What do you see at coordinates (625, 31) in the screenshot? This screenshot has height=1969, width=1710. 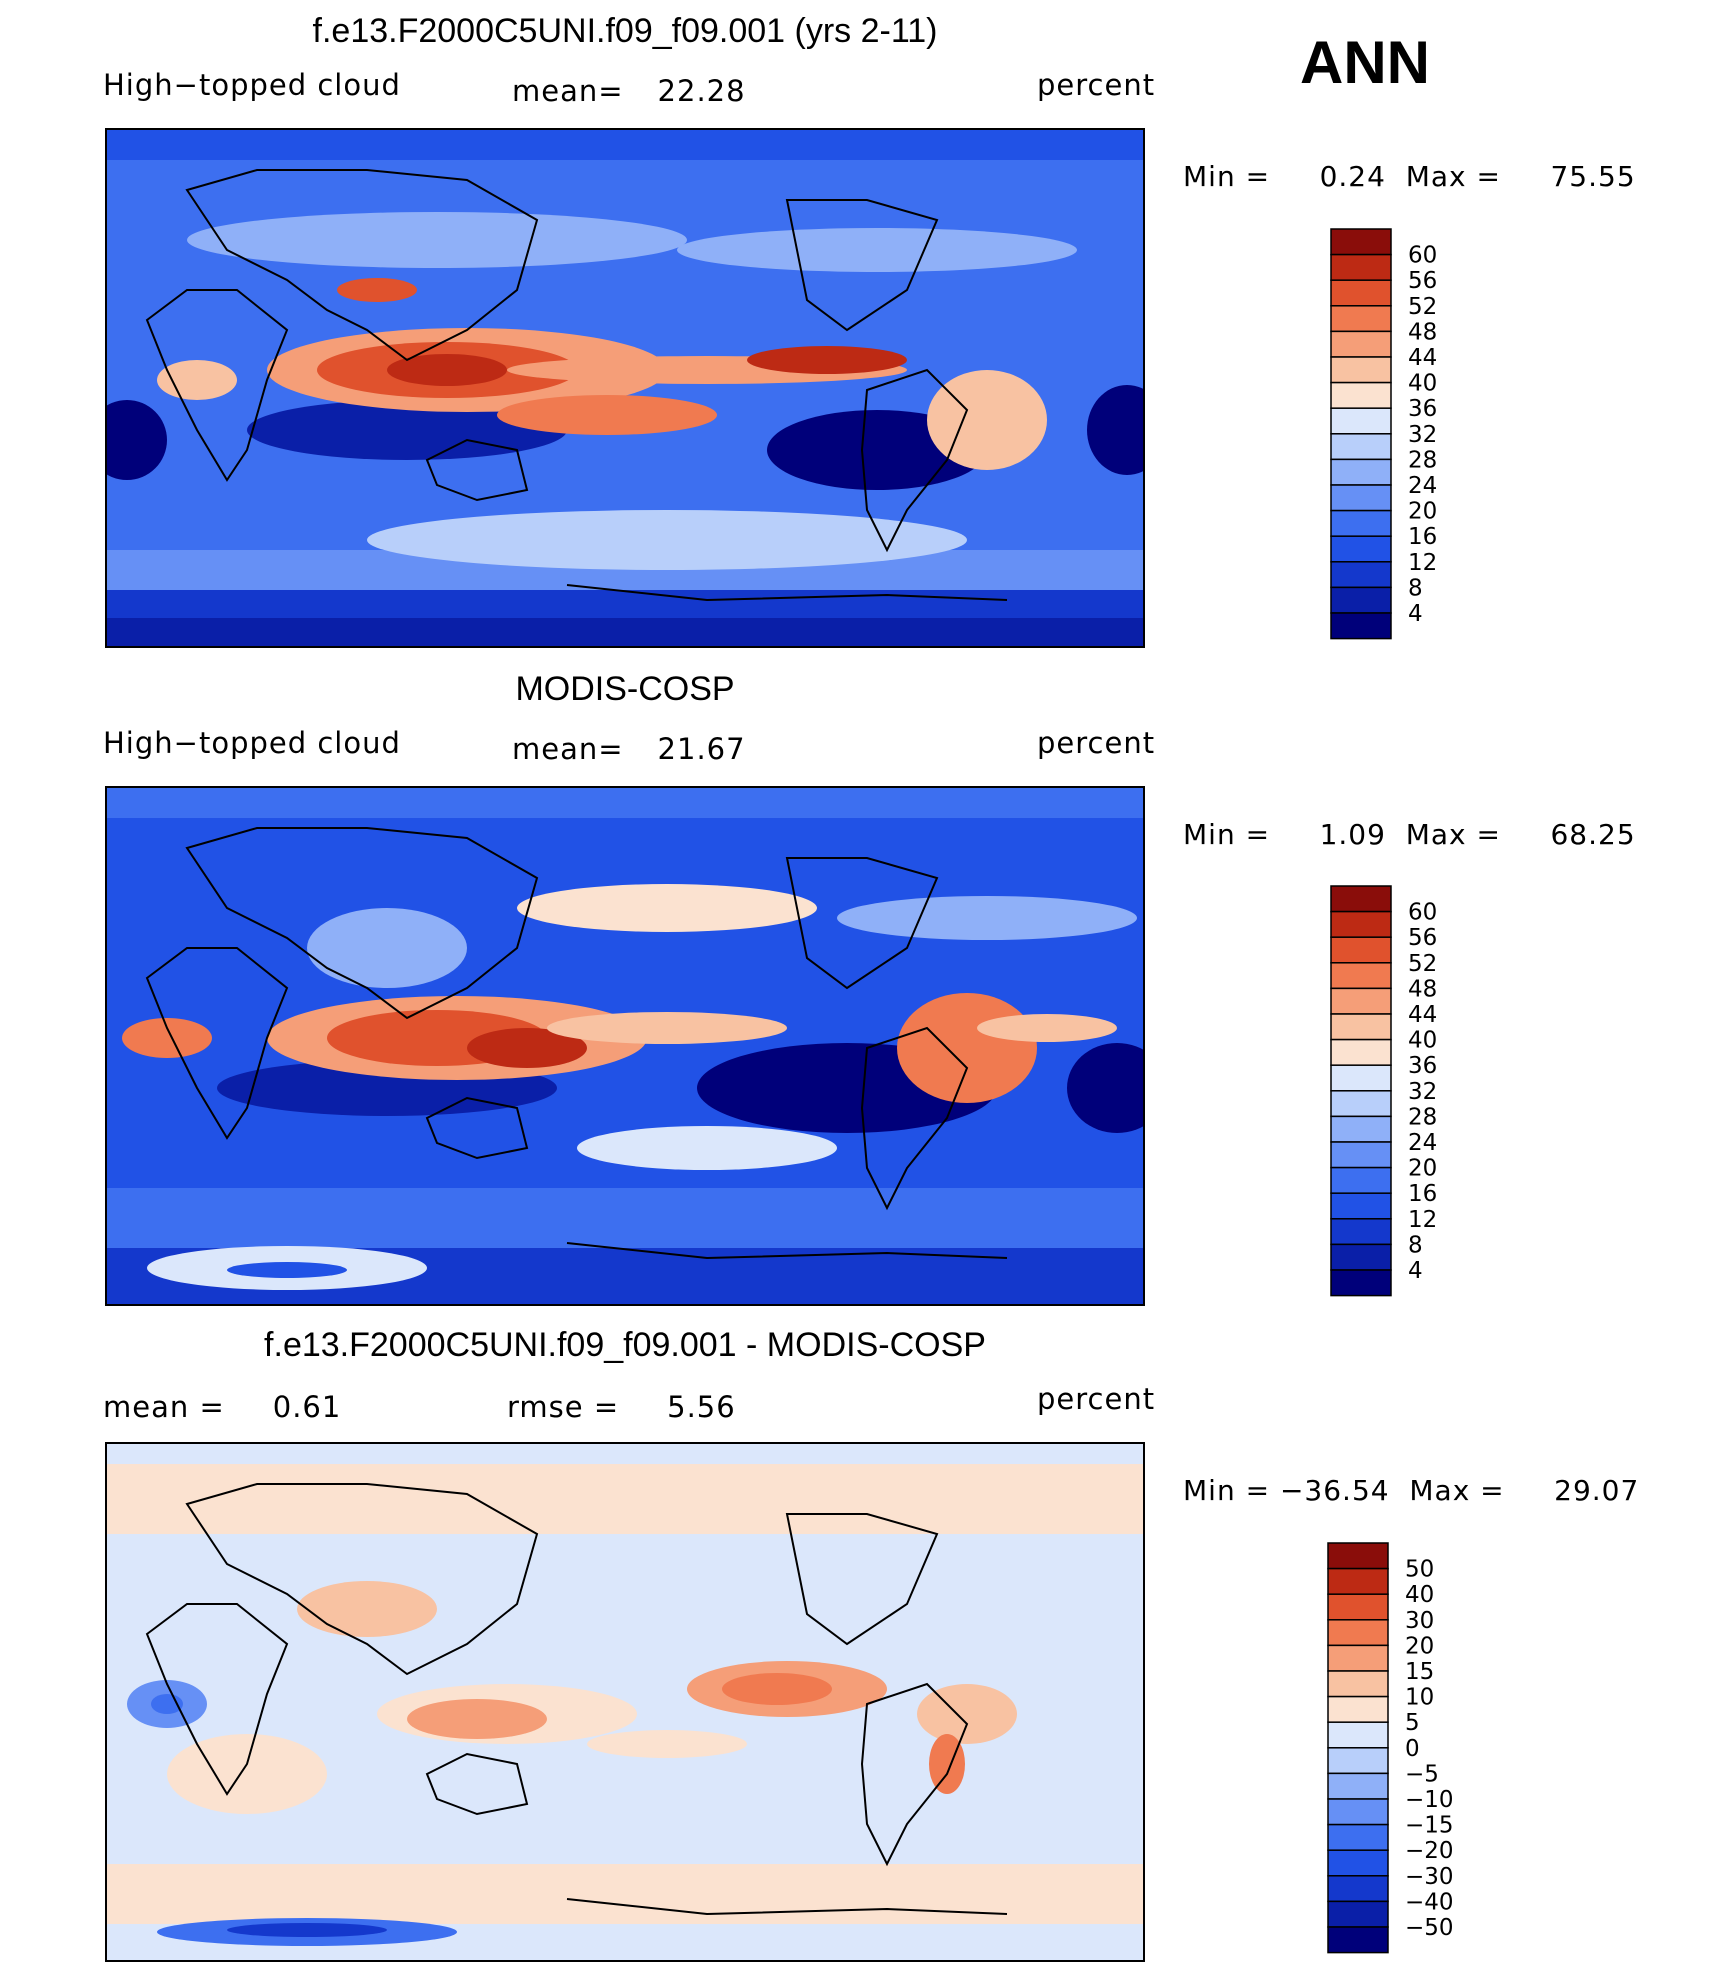 I see `panel-1-title: f.e13.F2000C5UNI.f09_f09.001 (yrs 2-11)` at bounding box center [625, 31].